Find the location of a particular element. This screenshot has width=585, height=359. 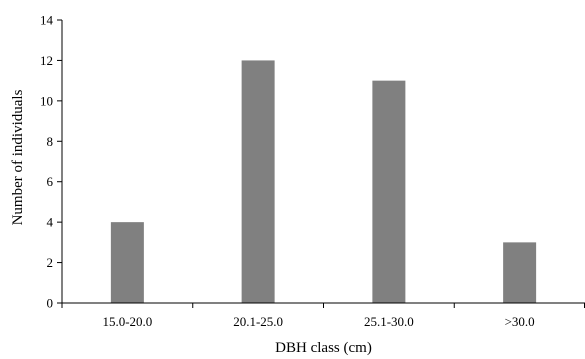

y-tick-label: 4 is located at coordinates (50, 222).